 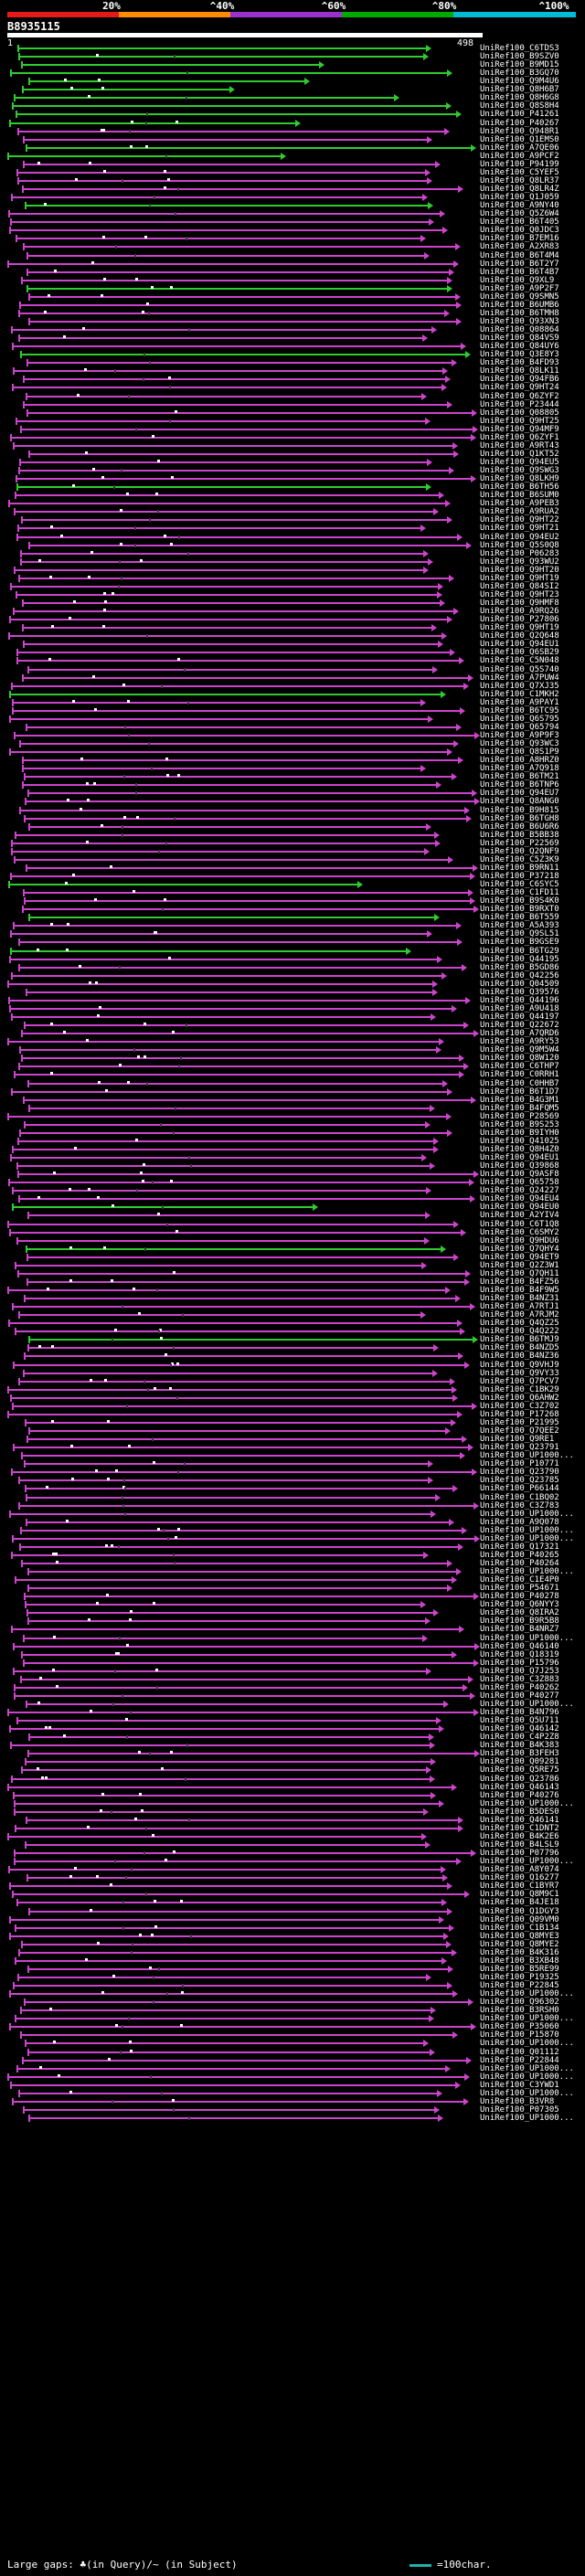 What do you see at coordinates (519, 115) in the screenshot?
I see `hit-label: UniRef100_P41261` at bounding box center [519, 115].